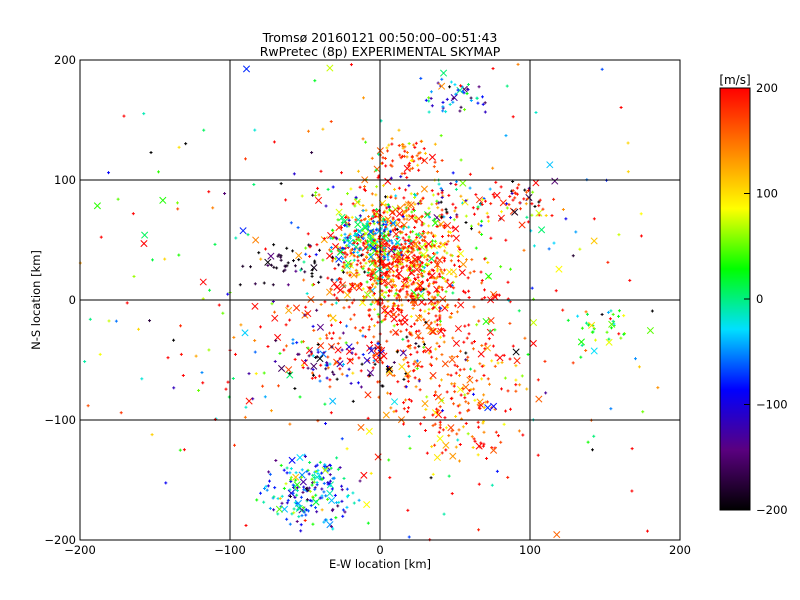 This screenshot has width=800, height=600. I want to click on x-tick-label: −100, so click(230, 550).